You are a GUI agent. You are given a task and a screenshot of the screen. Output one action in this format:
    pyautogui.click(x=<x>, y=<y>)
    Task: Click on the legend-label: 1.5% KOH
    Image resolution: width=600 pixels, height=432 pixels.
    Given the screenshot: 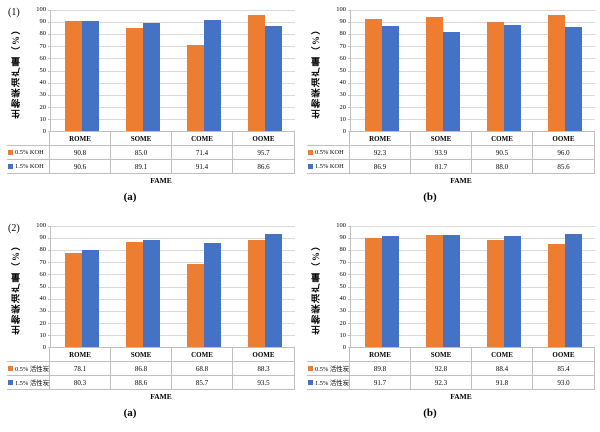 What is the action you would take?
    pyautogui.click(x=29, y=166)
    